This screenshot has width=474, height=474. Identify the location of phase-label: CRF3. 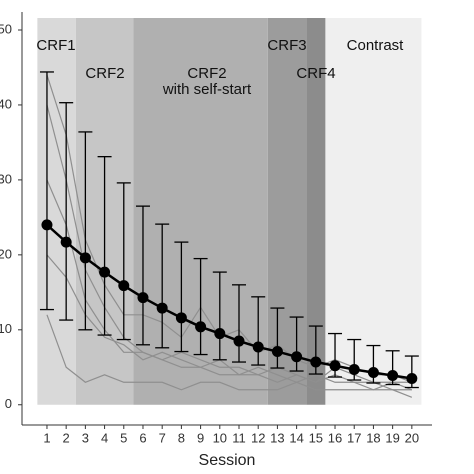
(286, 45).